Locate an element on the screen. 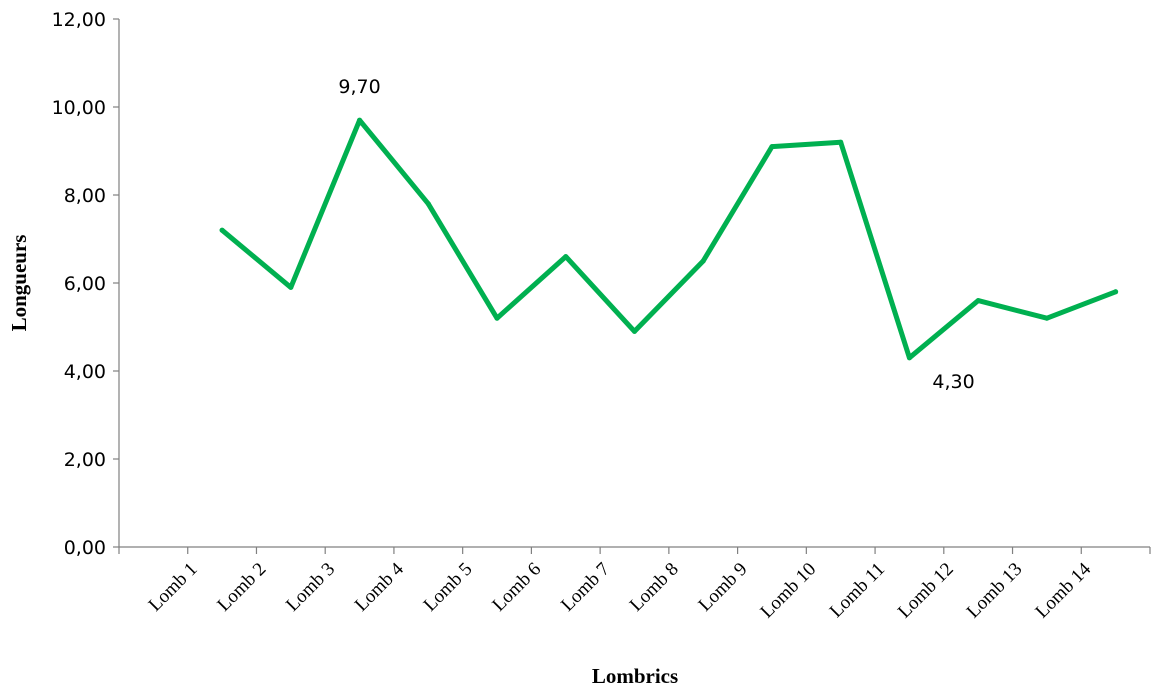  y-tick-label: 0,00 is located at coordinates (85, 548).